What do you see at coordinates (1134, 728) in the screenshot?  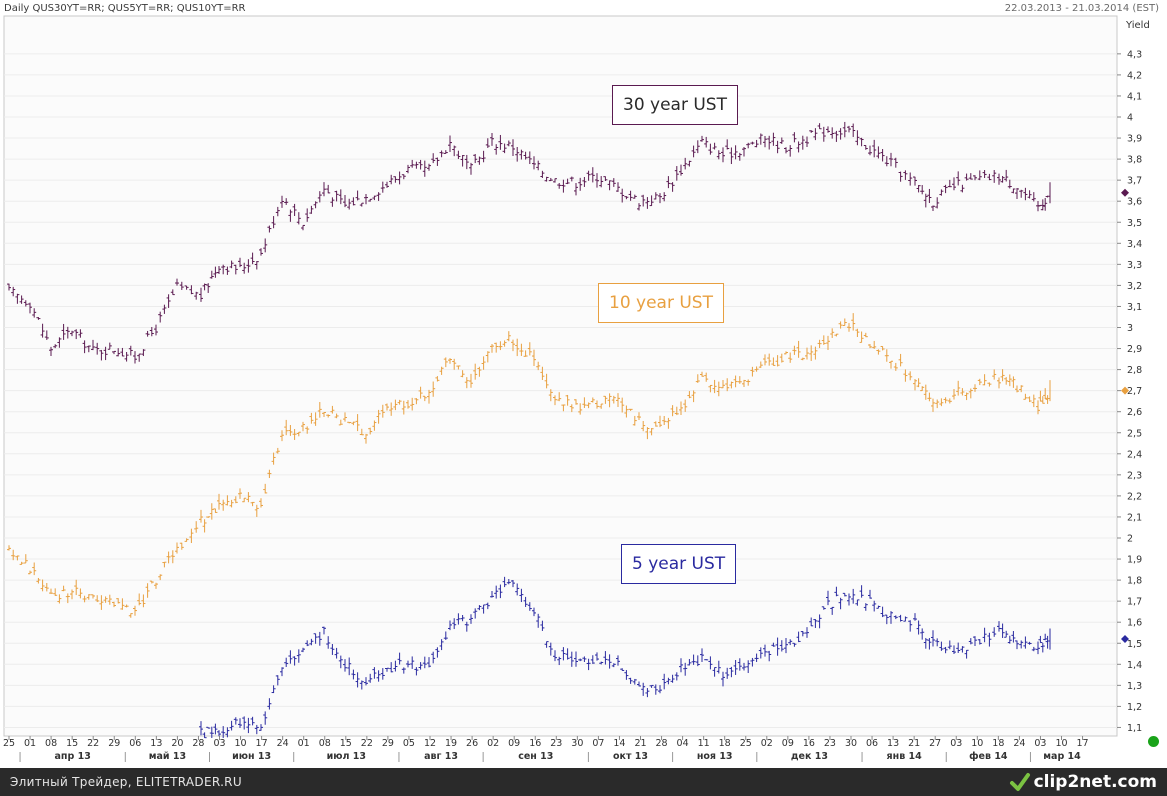 I see `y-tick-label: 1,1` at bounding box center [1134, 728].